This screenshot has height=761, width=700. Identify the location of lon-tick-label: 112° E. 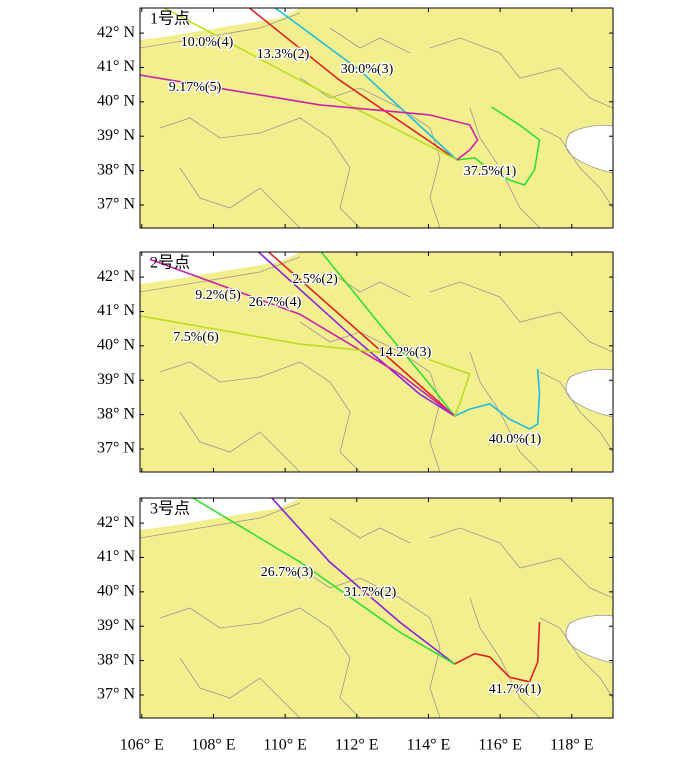
(357, 745).